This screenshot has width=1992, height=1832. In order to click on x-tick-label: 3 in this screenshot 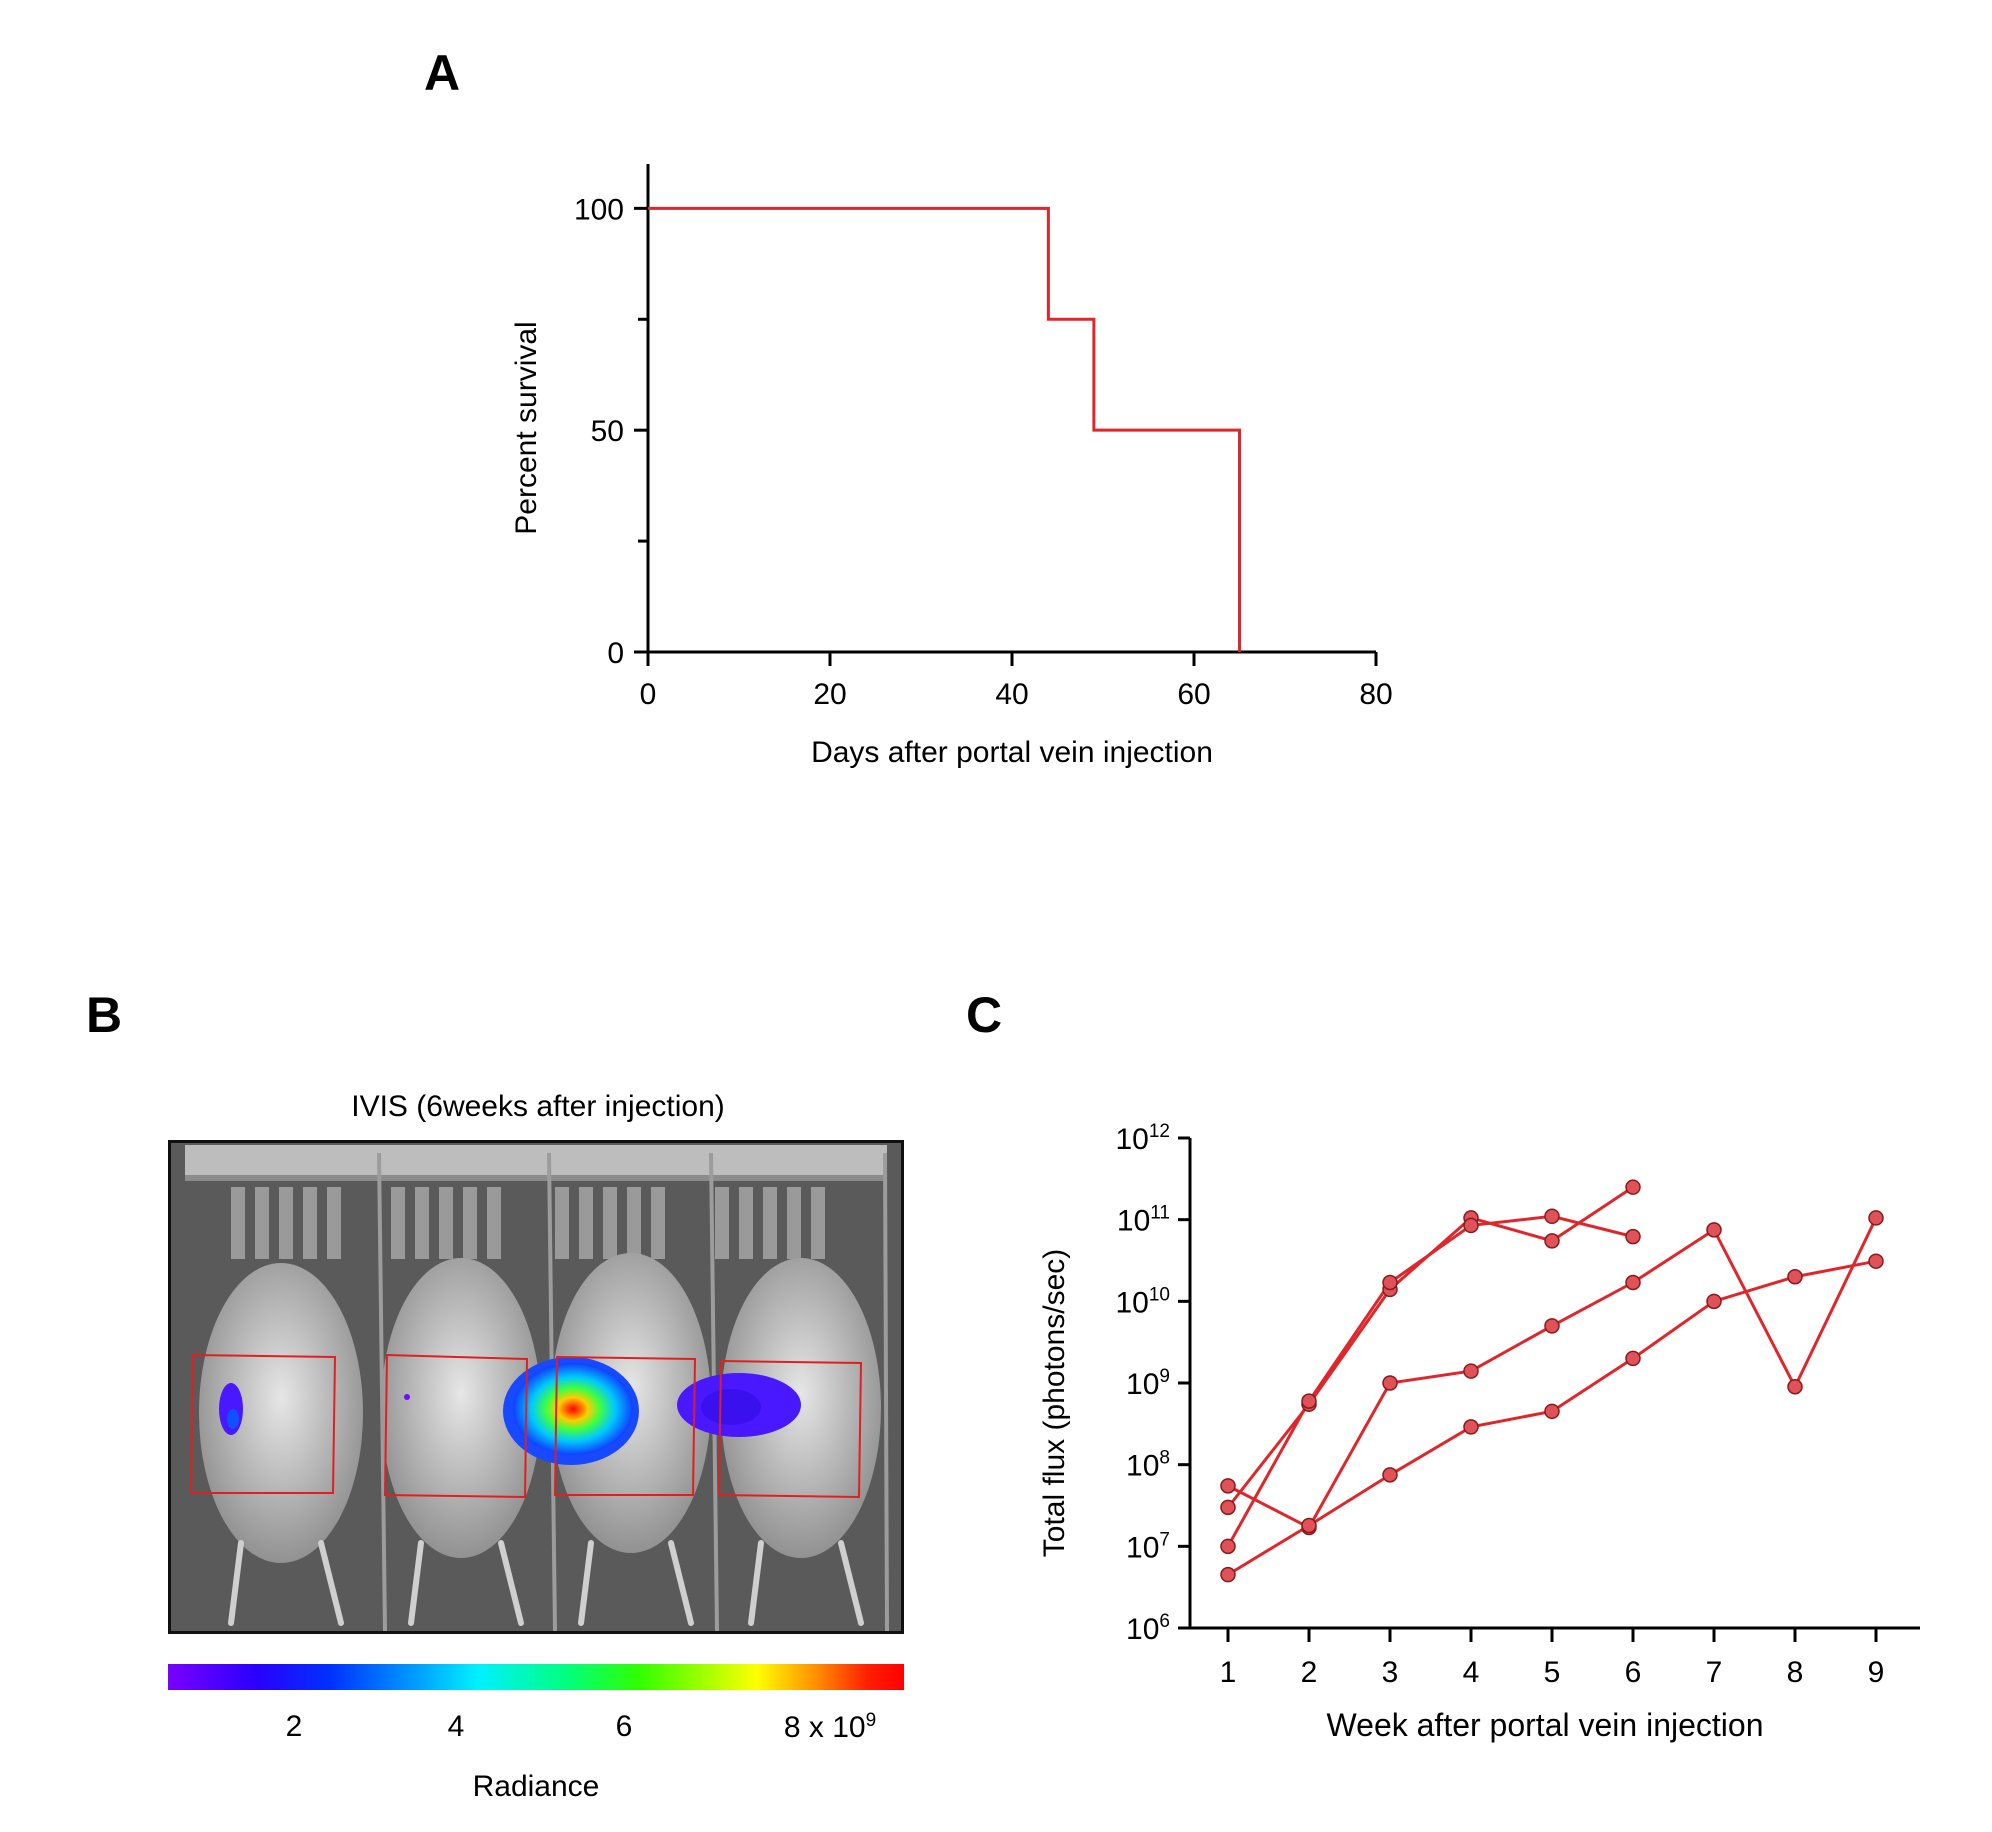, I will do `click(1390, 1672)`.